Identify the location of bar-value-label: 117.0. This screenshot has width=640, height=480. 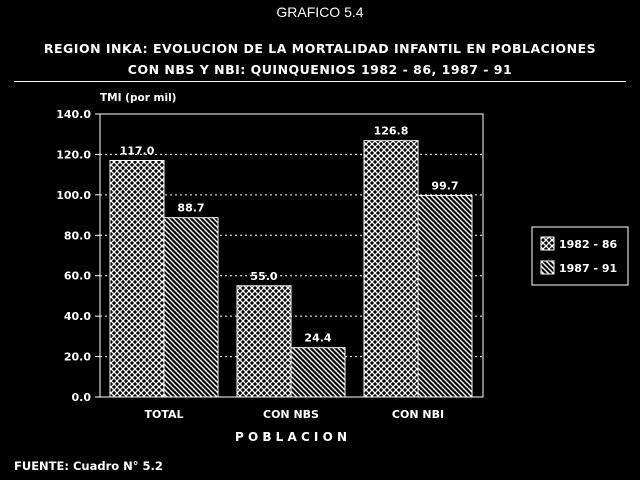
(137, 150).